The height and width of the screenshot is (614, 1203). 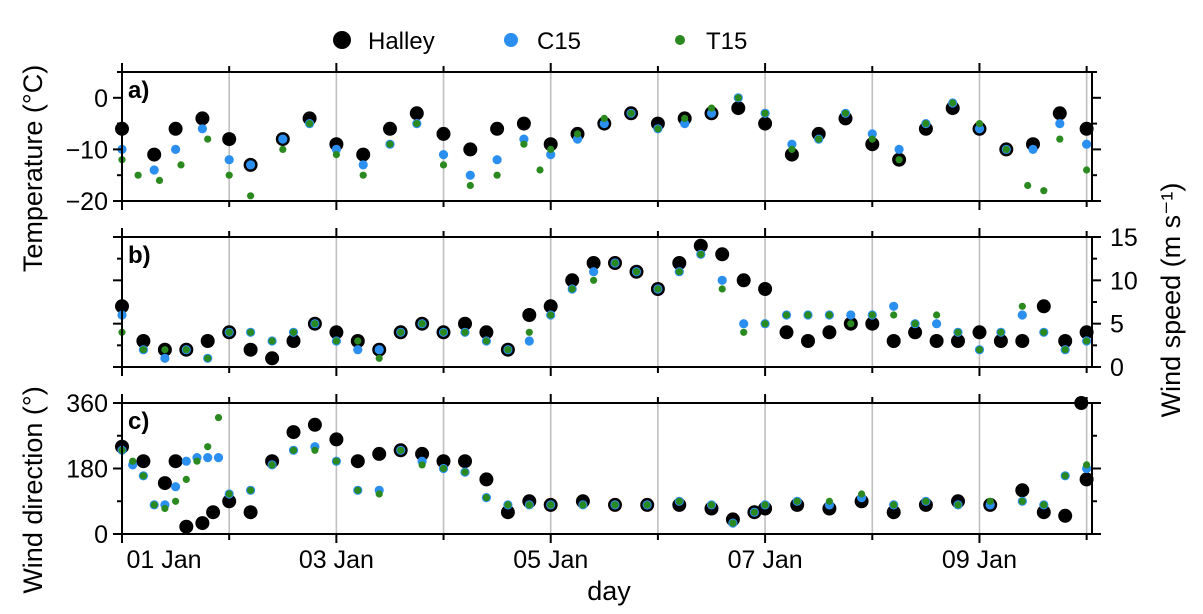 What do you see at coordinates (33, 168) in the screenshot?
I see `y-axis-label: Temperature (°C)` at bounding box center [33, 168].